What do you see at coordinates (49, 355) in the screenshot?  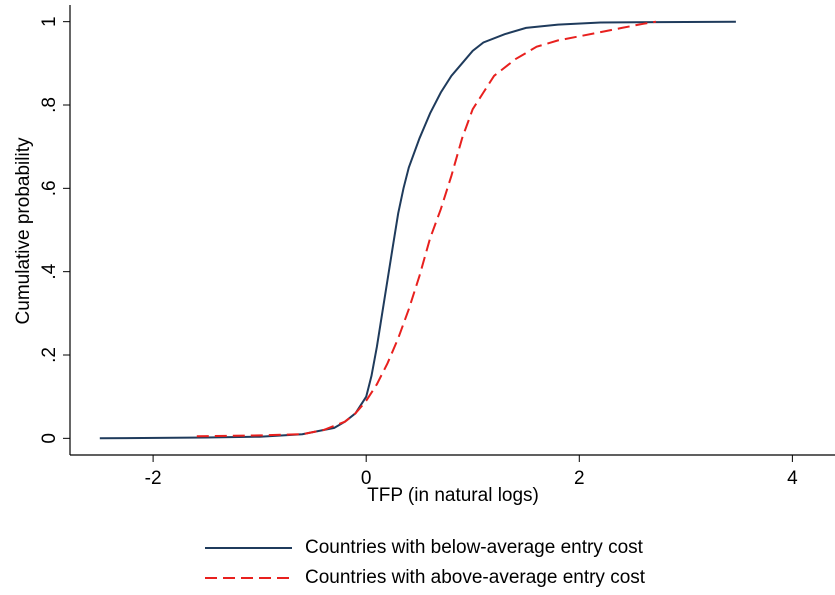 I see `y-tick-label: .2` at bounding box center [49, 355].